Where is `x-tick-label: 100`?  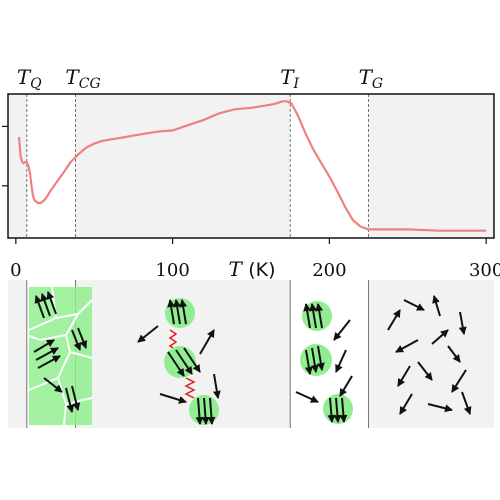 x-tick-label: 100 is located at coordinates (172, 270).